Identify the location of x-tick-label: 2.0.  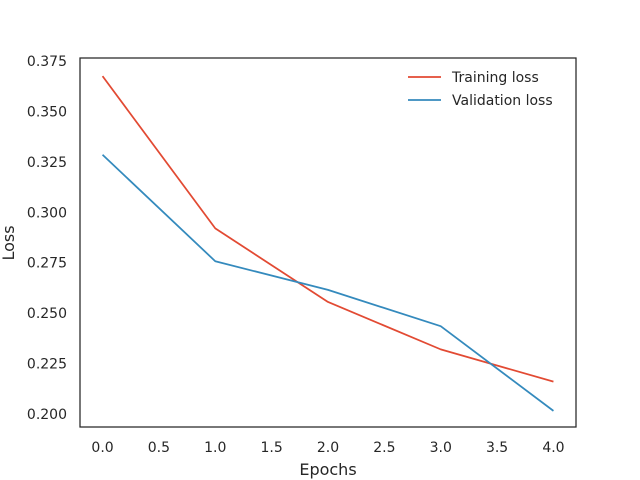
(328, 448).